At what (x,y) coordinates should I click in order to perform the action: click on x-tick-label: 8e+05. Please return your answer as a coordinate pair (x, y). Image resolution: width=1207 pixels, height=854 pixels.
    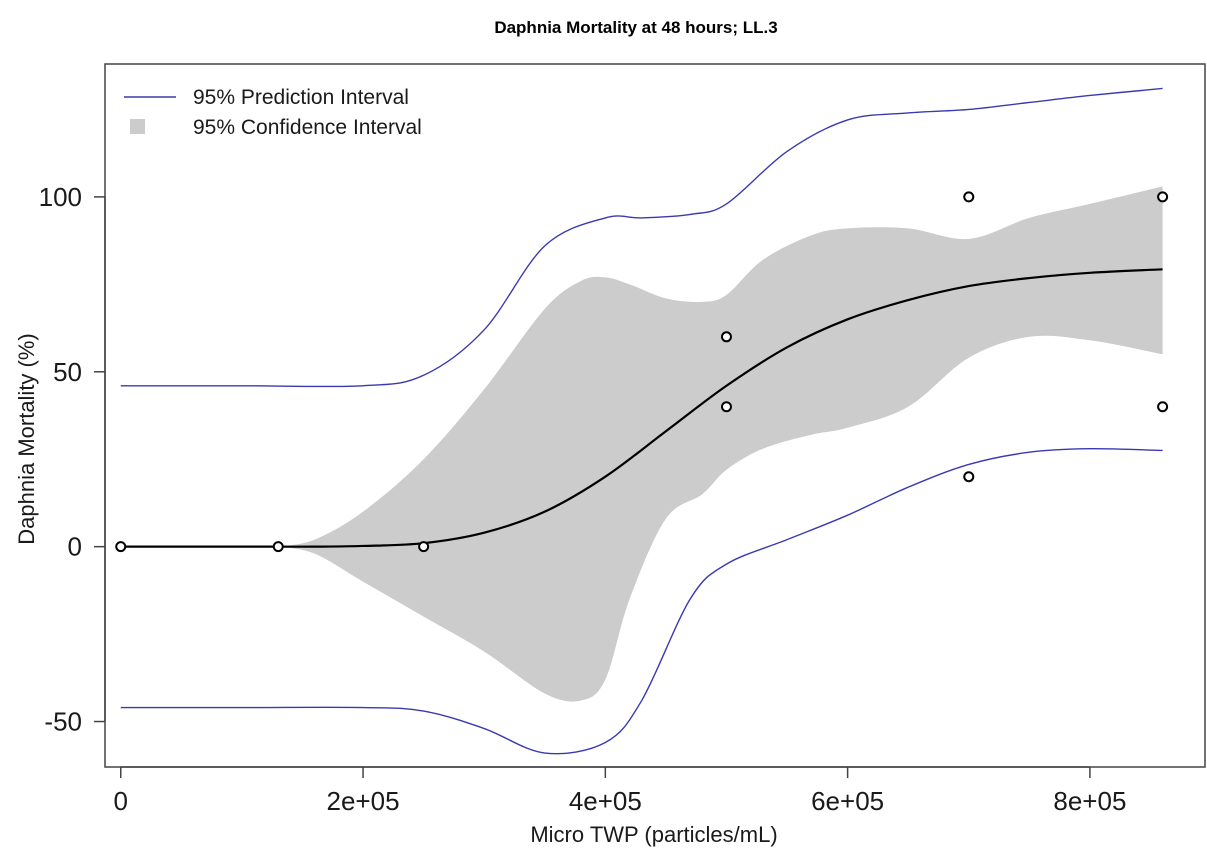
    Looking at the image, I should click on (1089, 801).